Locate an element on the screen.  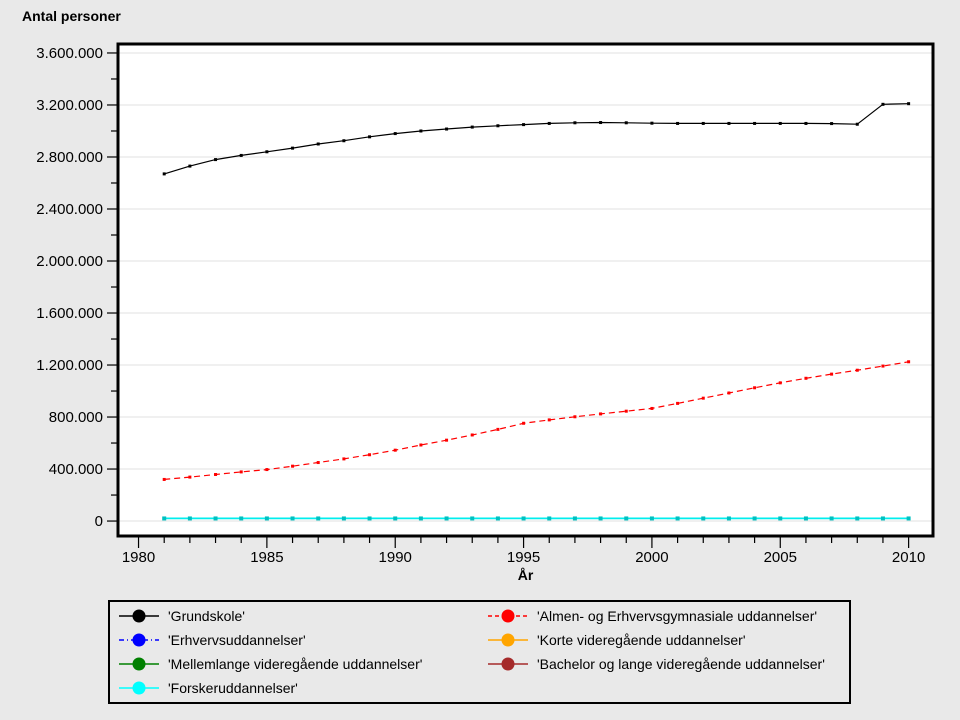
y-tick-label: 3.600.000 is located at coordinates (69, 53).